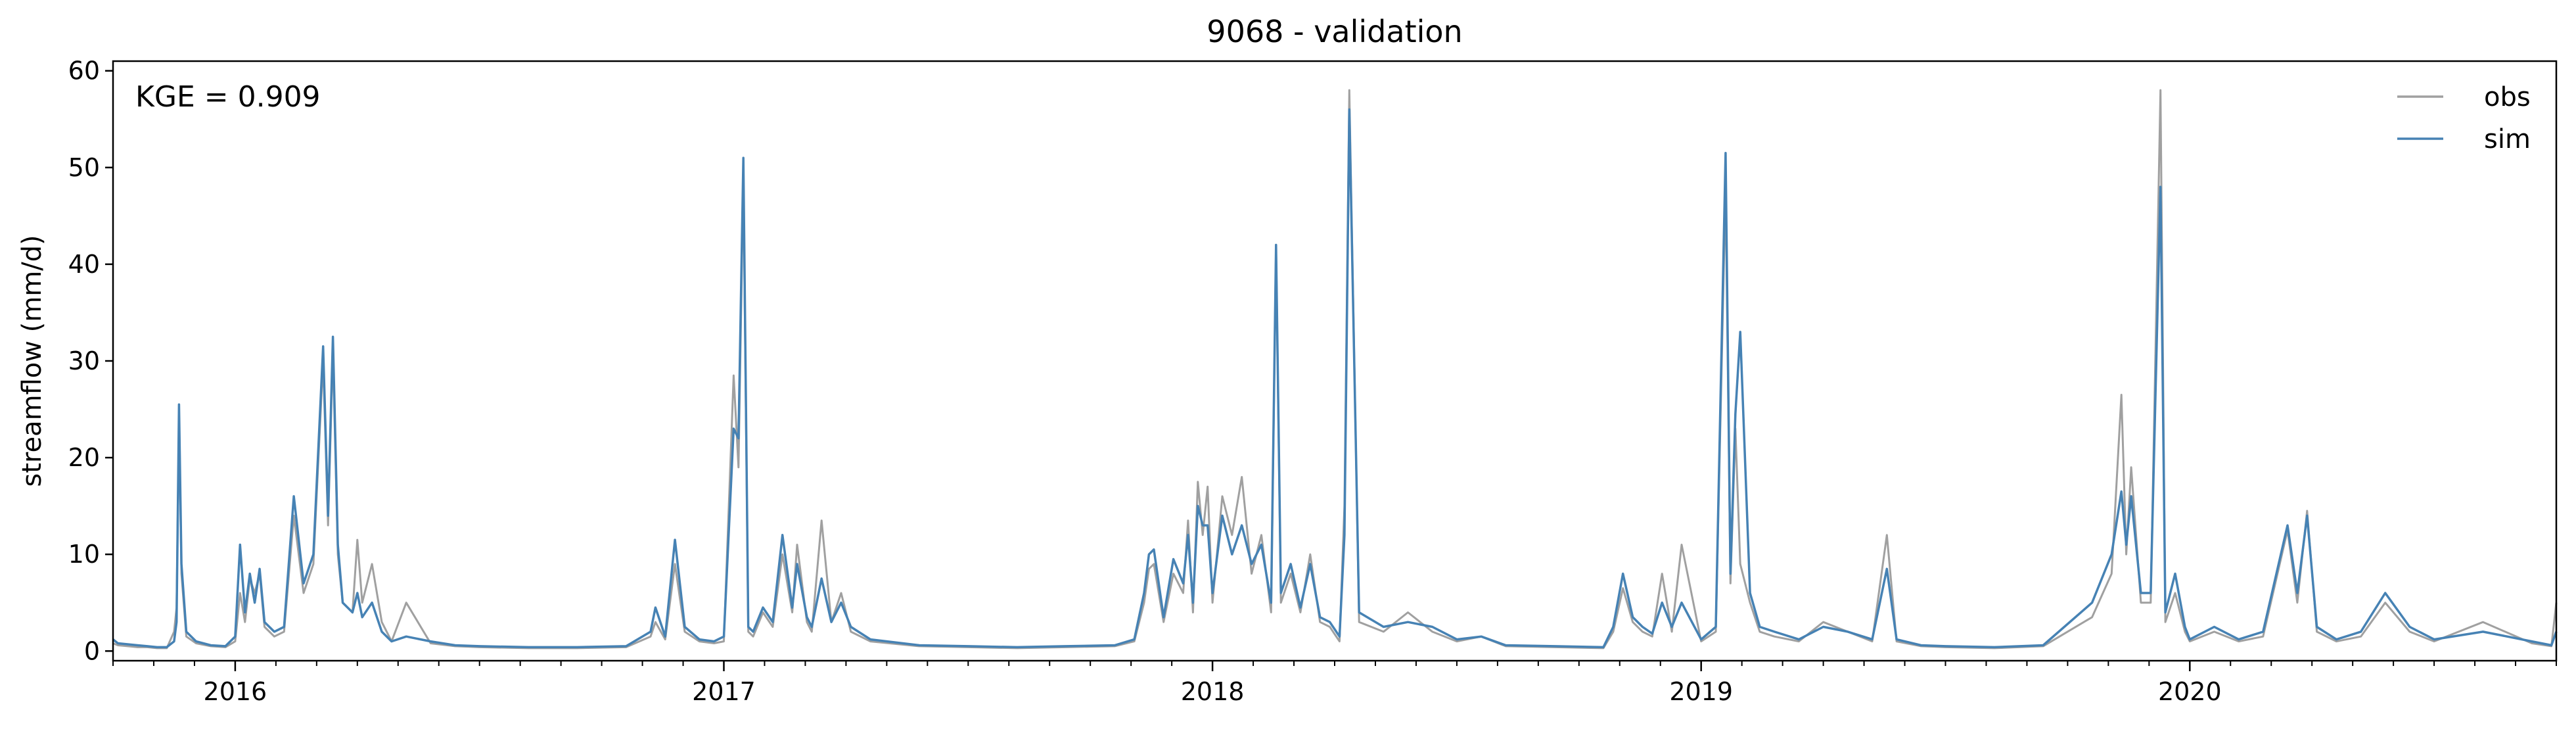 This screenshot has width=2576, height=735. I want to click on legend-obs-label: obs, so click(2507, 97).